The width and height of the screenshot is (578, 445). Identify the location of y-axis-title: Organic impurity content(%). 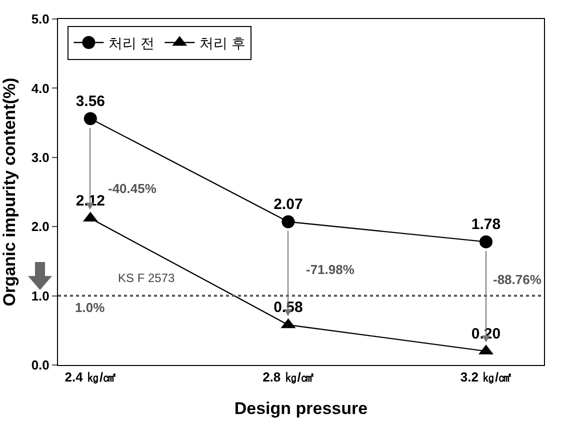
(9, 192).